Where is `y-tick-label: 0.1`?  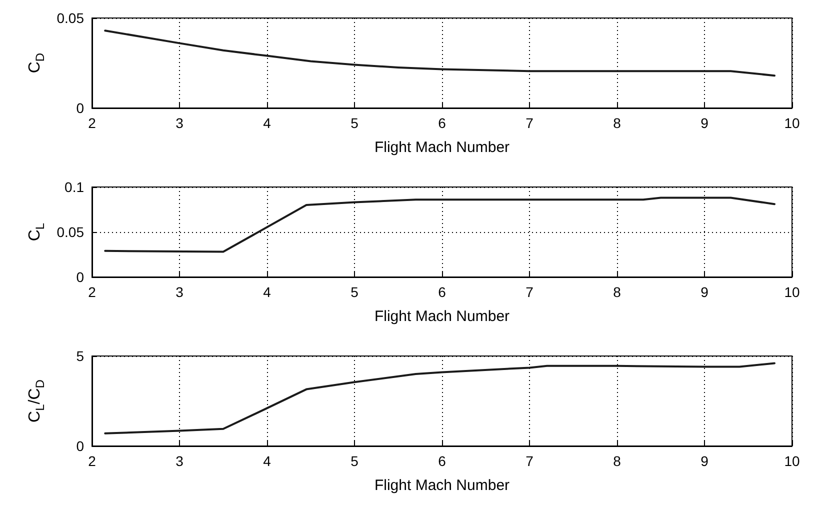
y-tick-label: 0.1 is located at coordinates (74, 187).